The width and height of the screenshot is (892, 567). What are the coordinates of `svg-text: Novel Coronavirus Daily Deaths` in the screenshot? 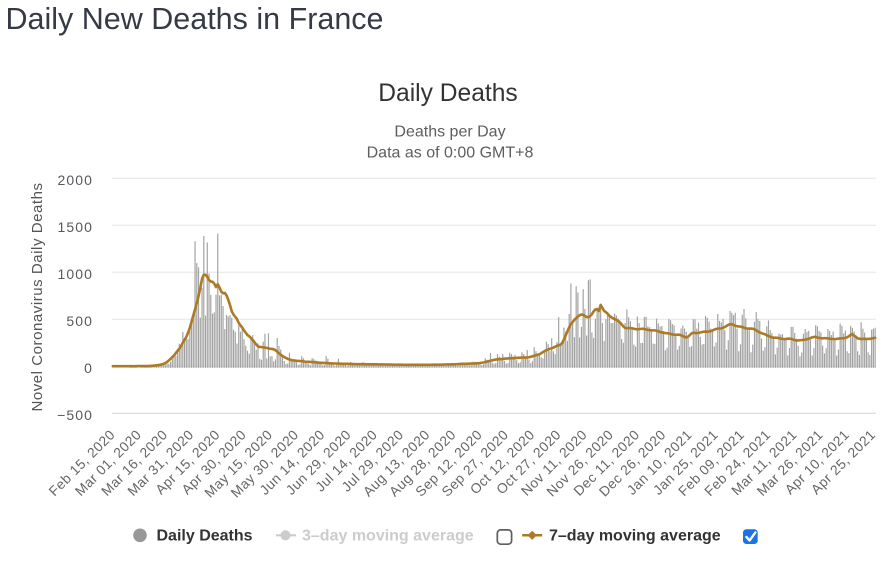 It's located at (37, 296).